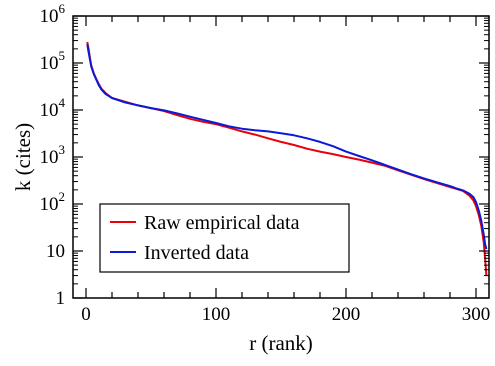 The height and width of the screenshot is (366, 495). Describe the element at coordinates (53, 61) in the screenshot. I see `y-tick-label: 10⁵` at that location.